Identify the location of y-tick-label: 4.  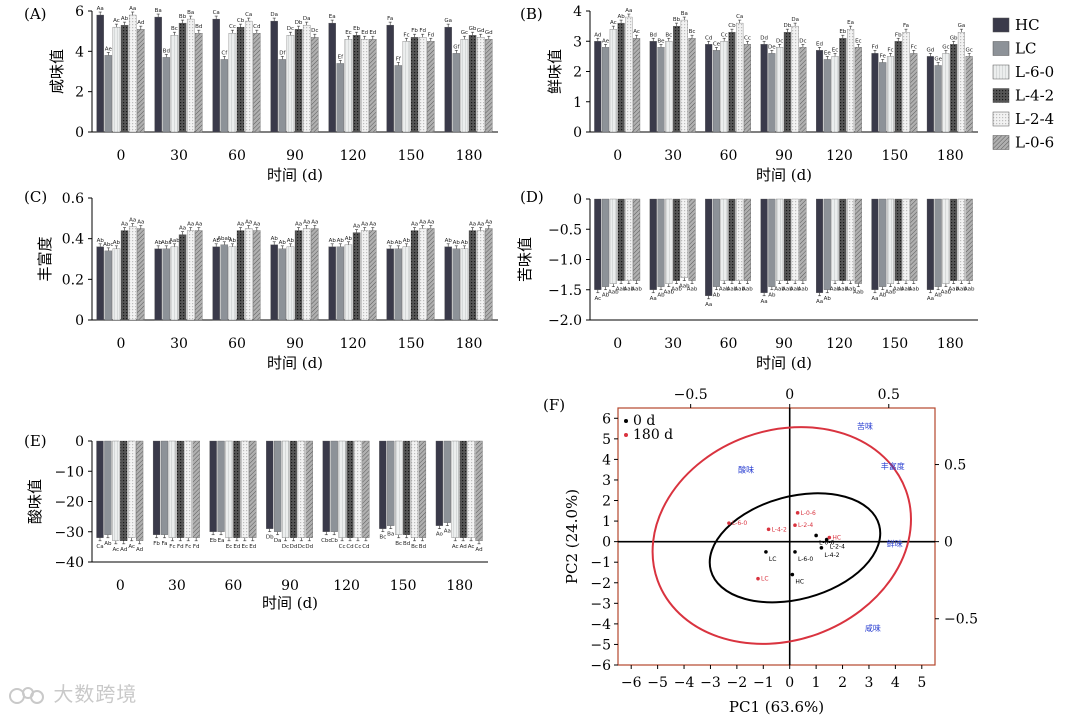
(577, 12).